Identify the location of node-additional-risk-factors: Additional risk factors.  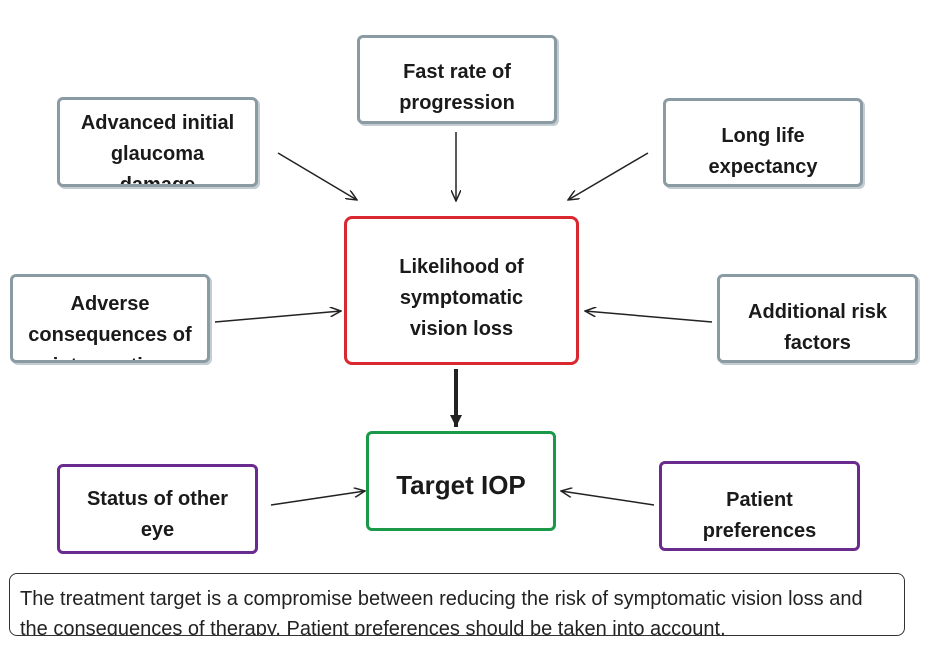
(817, 318).